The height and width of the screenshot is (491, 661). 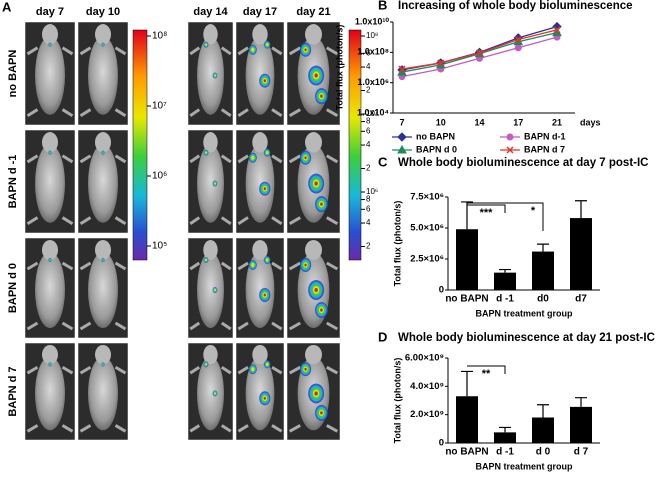 What do you see at coordinates (140, 145) in the screenshot?
I see `colorbar-left` at bounding box center [140, 145].